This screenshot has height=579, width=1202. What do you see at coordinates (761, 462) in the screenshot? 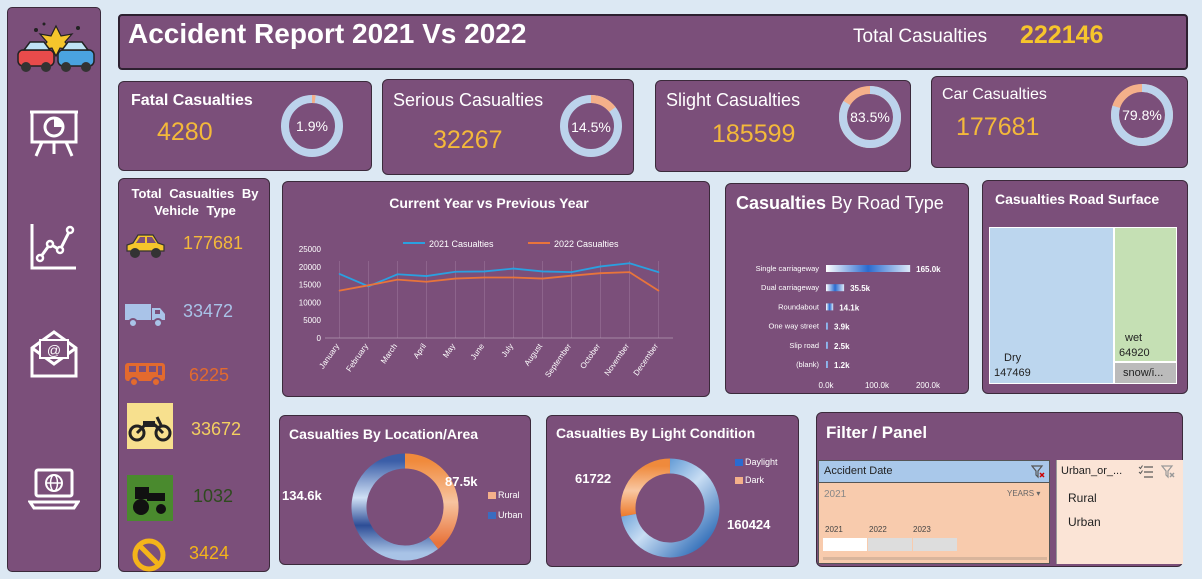
I see `legend-daylight-label: Daylight` at bounding box center [761, 462].